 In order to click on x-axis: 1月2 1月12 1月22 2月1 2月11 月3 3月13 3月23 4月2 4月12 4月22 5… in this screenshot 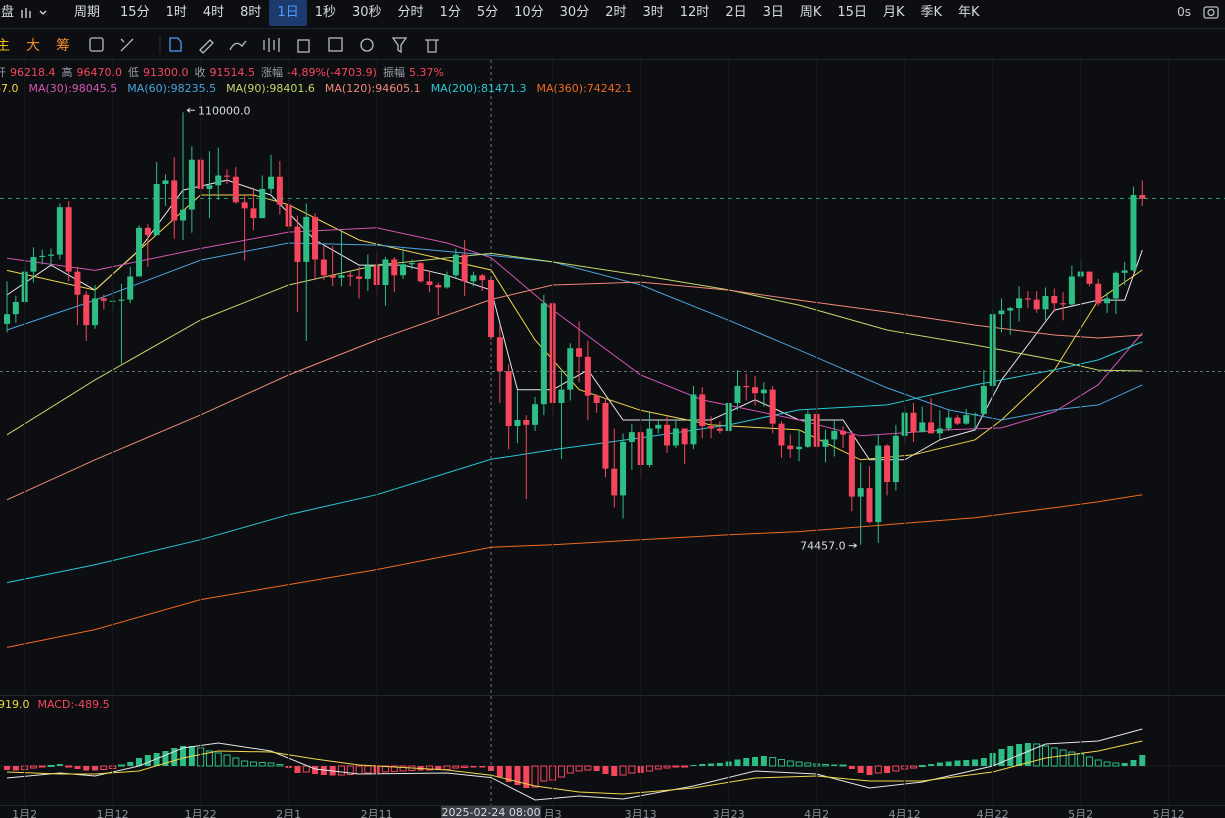, I will do `click(612, 812)`.